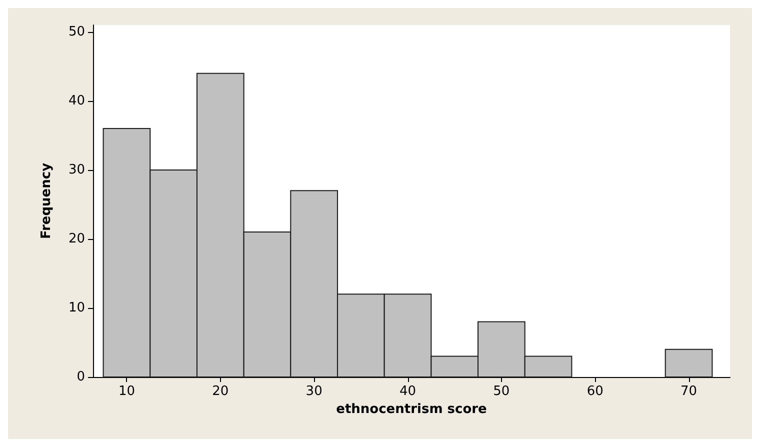  I want to click on x-axis-title: ethnocentrism score, so click(412, 409).